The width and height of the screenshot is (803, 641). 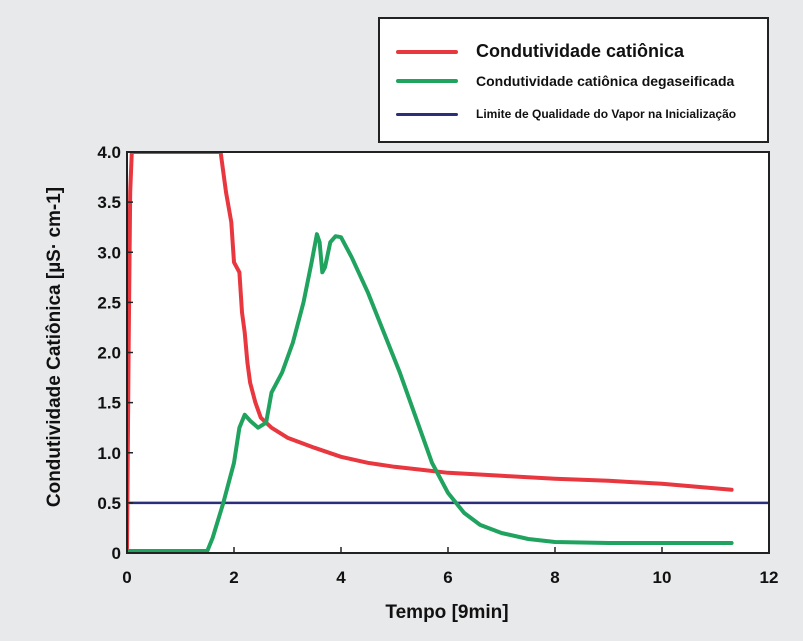 I want to click on y-tick-label: 0, so click(x=116, y=553).